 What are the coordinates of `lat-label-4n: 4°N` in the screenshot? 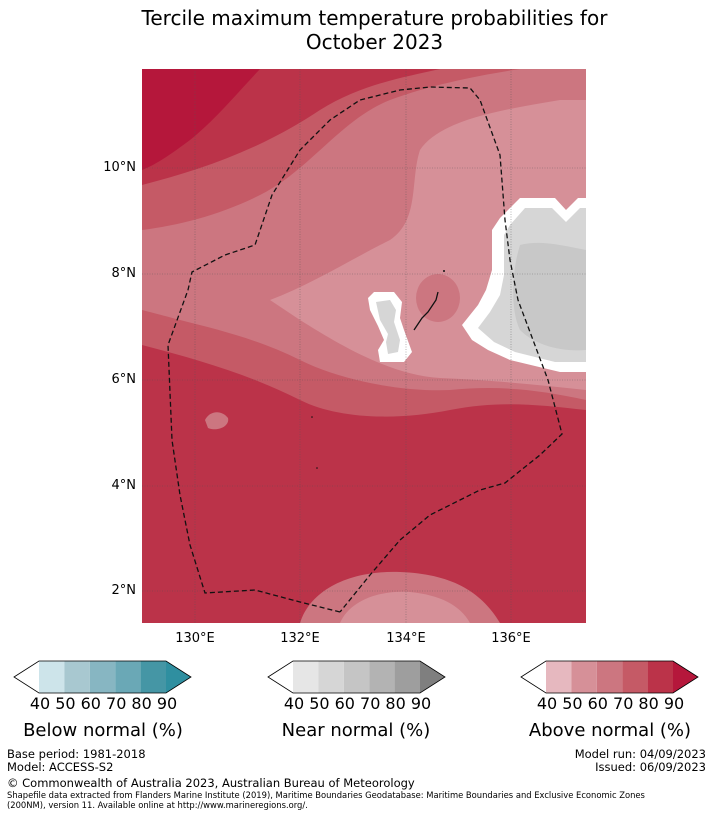 It's located at (124, 485).